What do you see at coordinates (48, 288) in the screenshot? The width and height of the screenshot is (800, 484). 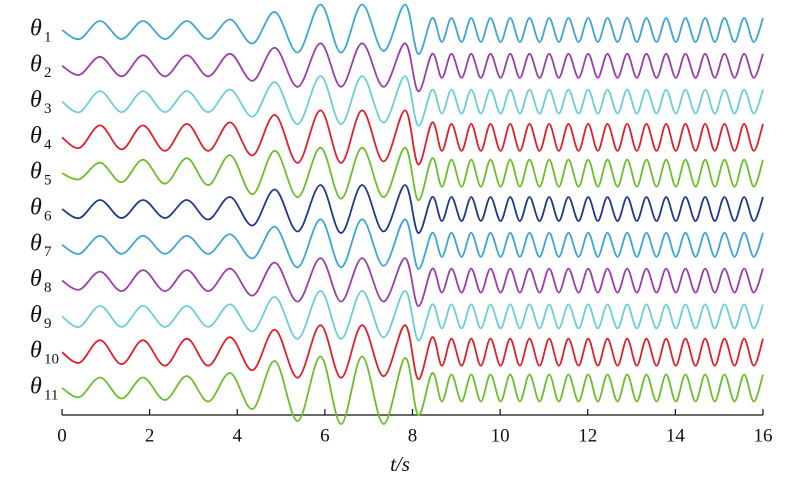 I see `series-label-subscript: 8` at bounding box center [48, 288].